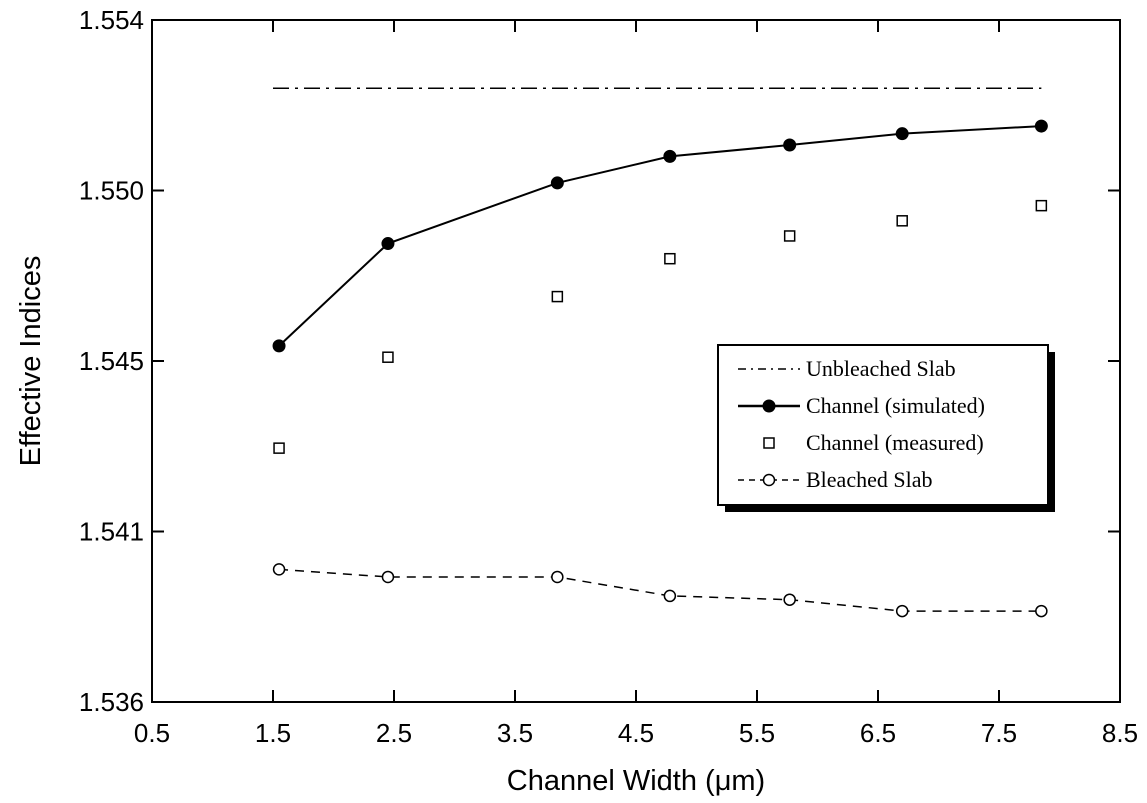 Image resolution: width=1147 pixels, height=803 pixels. What do you see at coordinates (111, 702) in the screenshot?
I see `y-tick-label: 1.536` at bounding box center [111, 702].